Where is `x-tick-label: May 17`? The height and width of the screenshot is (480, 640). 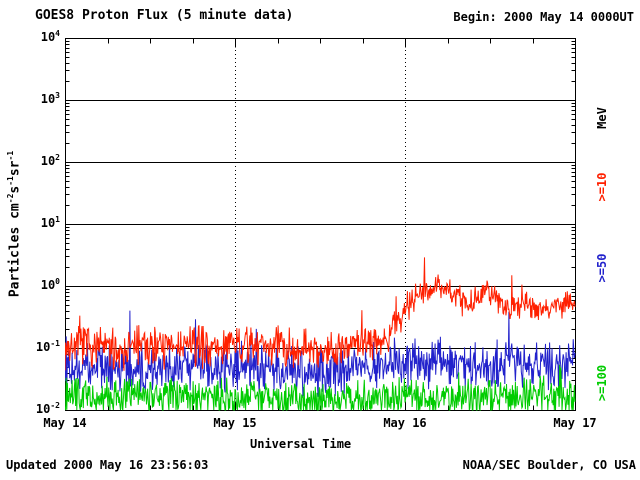 x-tick-label: May 17 is located at coordinates (575, 423).